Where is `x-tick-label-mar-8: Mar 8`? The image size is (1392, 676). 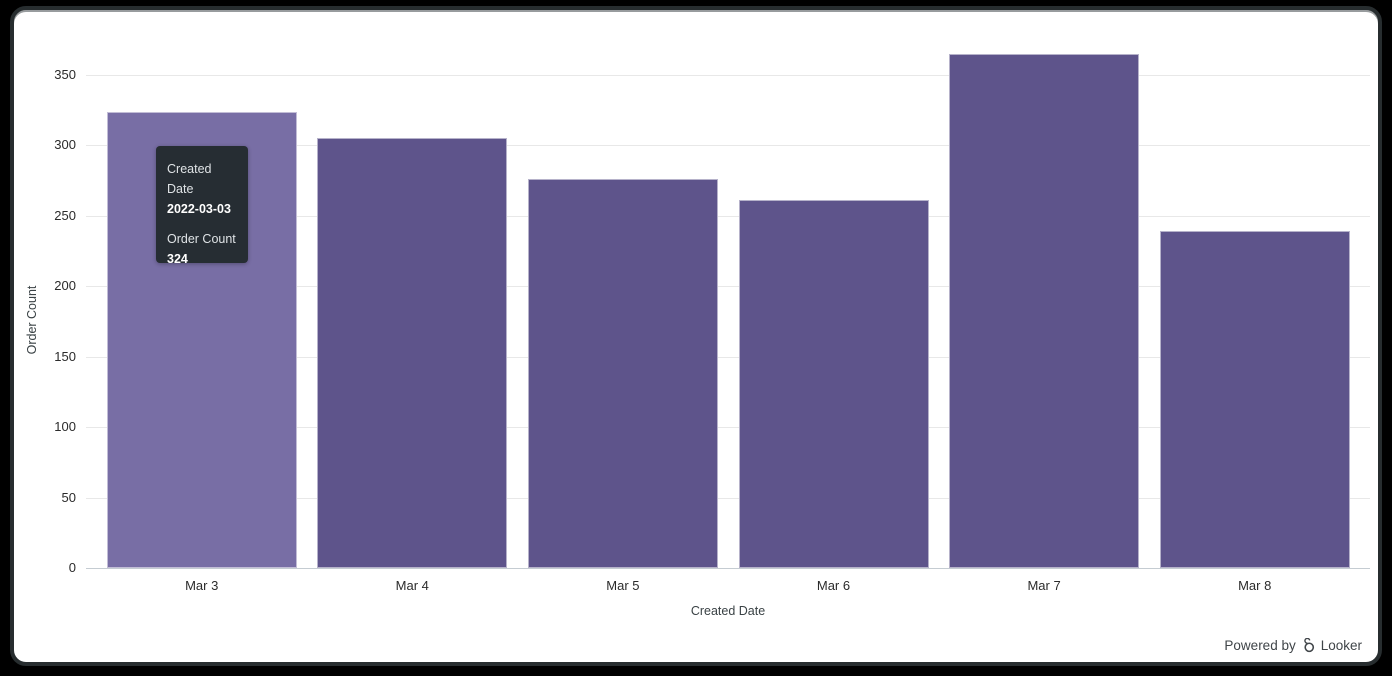
x-tick-label-mar-8: Mar 8 is located at coordinates (1255, 585).